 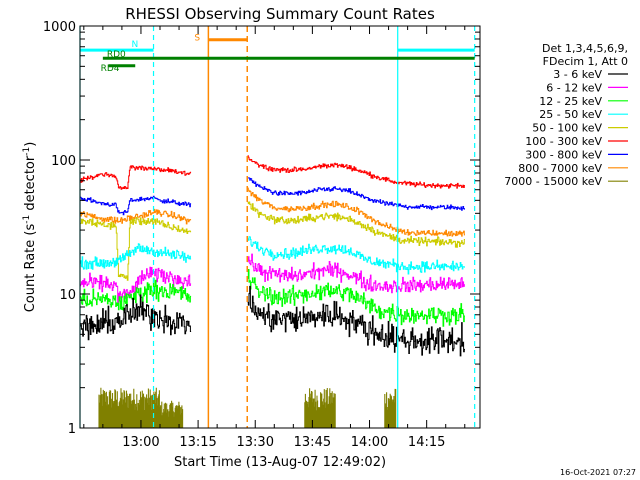 What do you see at coordinates (135, 45) in the screenshot?
I see `marker-label-n: N` at bounding box center [135, 45].